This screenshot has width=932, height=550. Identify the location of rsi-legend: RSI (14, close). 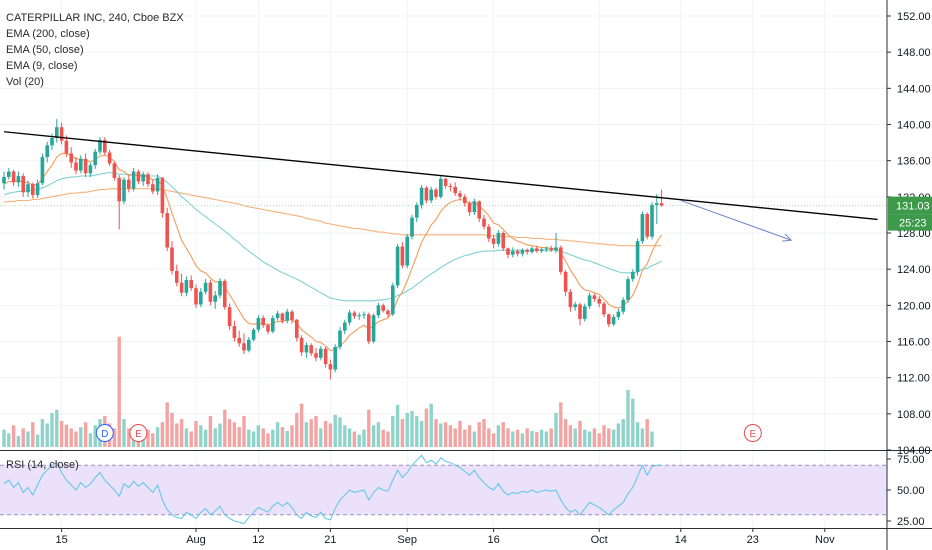
(42, 465).